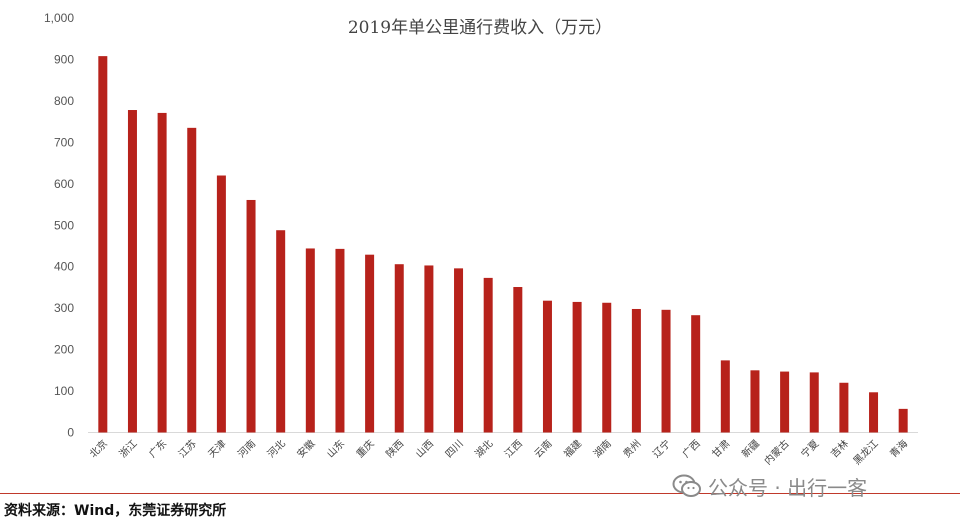 Image resolution: width=960 pixels, height=525 pixels. Describe the element at coordinates (480, 28) in the screenshot. I see `chart-title: 2019年单公里通行费收入（万元）` at that location.